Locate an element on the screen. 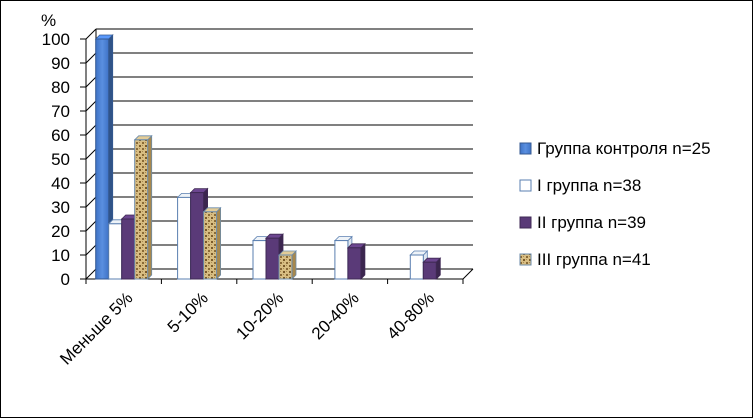  x-category-label: 20-40% is located at coordinates (335, 315).